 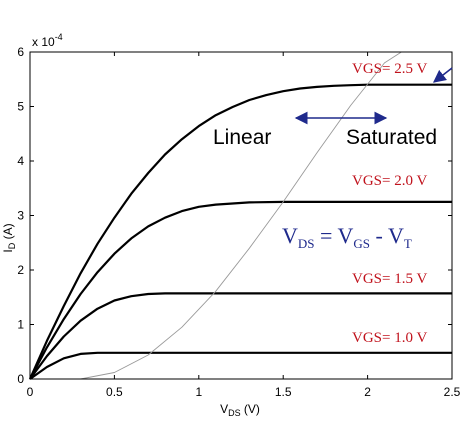 What do you see at coordinates (240, 410) in the screenshot?
I see `x-axis-label: VDS (V)` at bounding box center [240, 410].